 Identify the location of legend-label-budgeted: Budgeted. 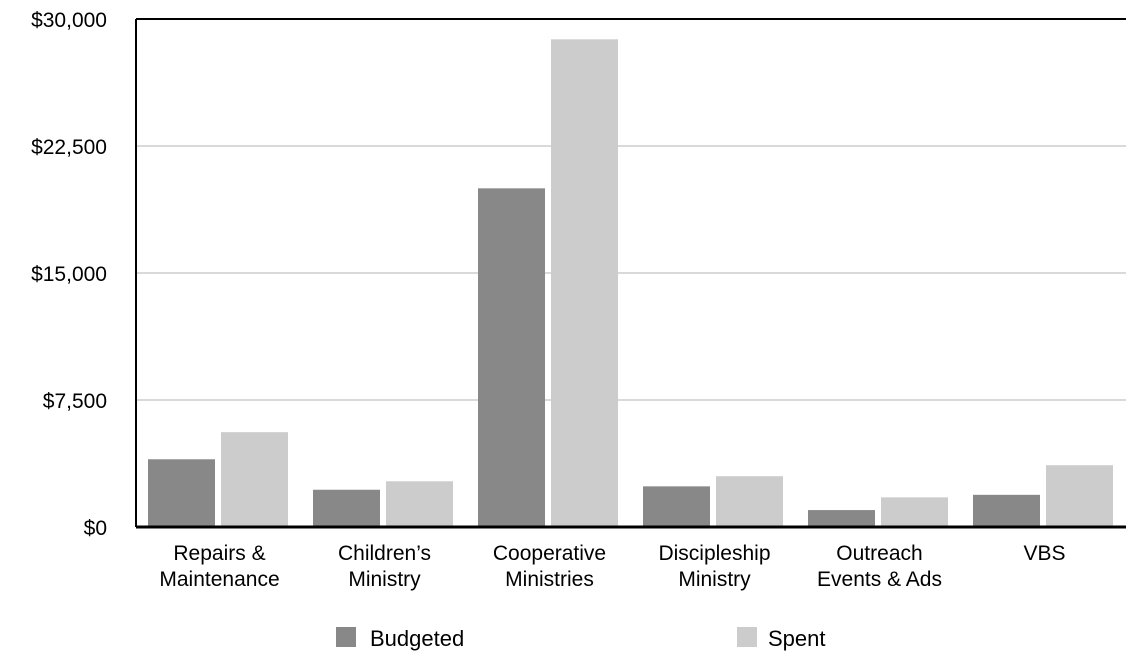
(417, 638).